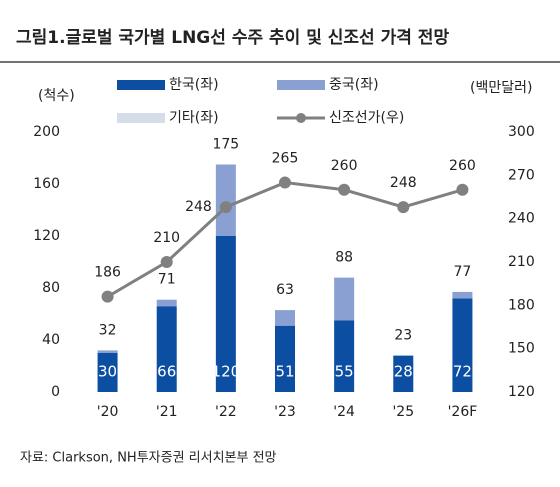 This screenshot has height=487, width=560. Describe the element at coordinates (167, 412) in the screenshot. I see `x-tick-label: '21` at that location.